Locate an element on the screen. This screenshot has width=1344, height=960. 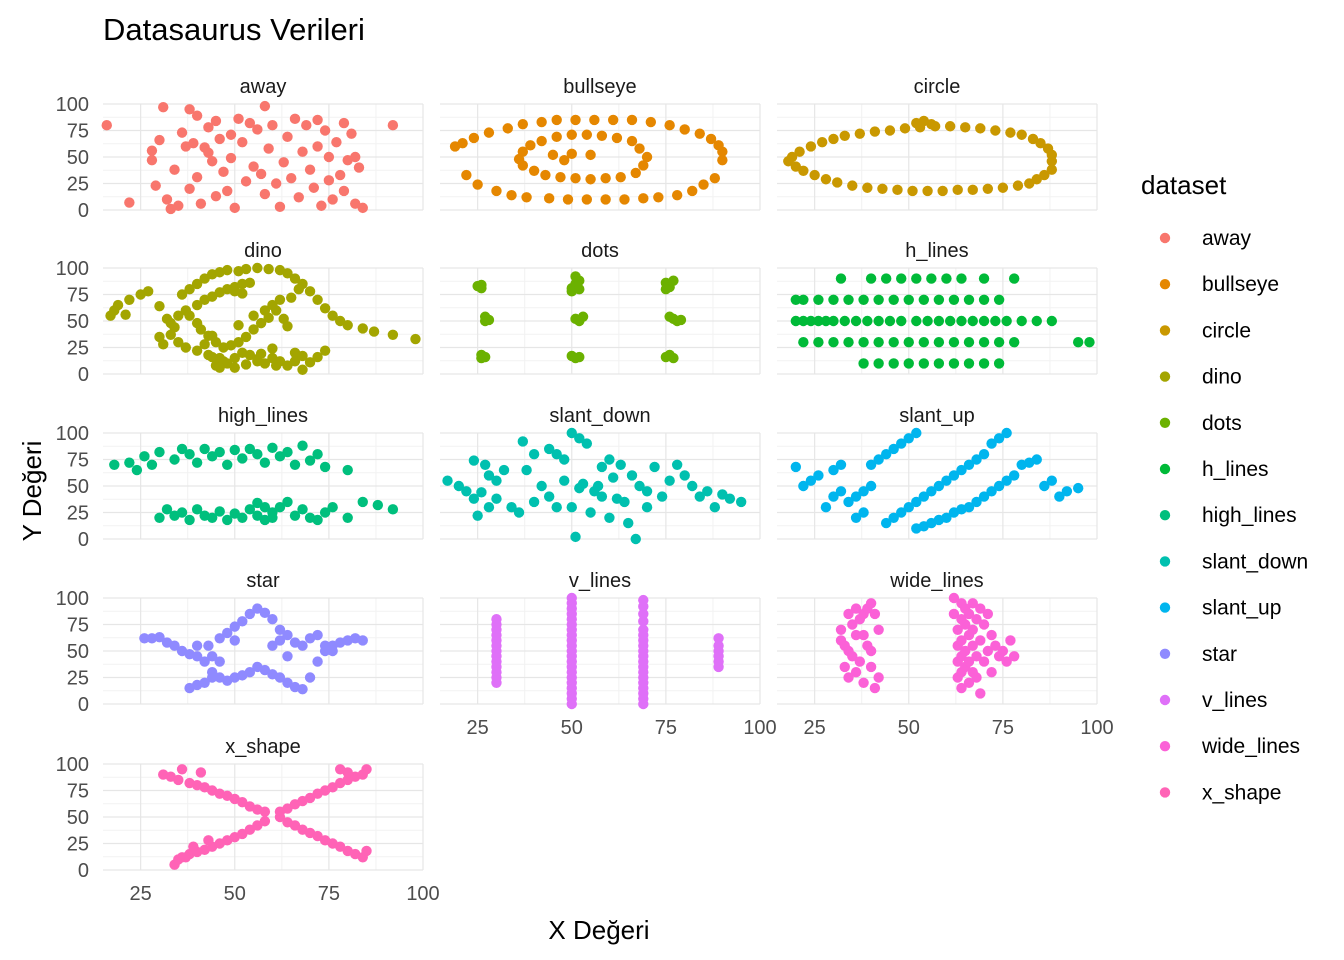
legend-key-slant_down is located at coordinates (1165, 561).